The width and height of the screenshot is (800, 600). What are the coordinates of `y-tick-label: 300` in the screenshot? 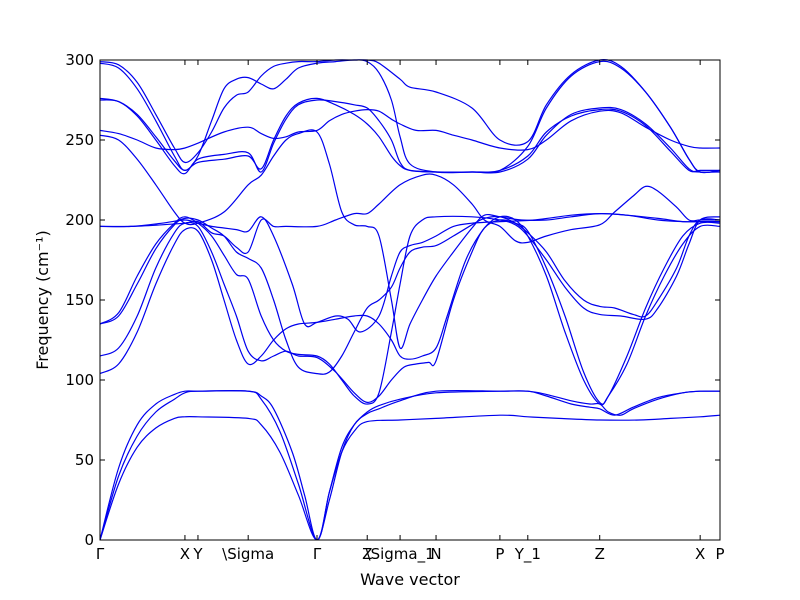 It's located at (79, 60).